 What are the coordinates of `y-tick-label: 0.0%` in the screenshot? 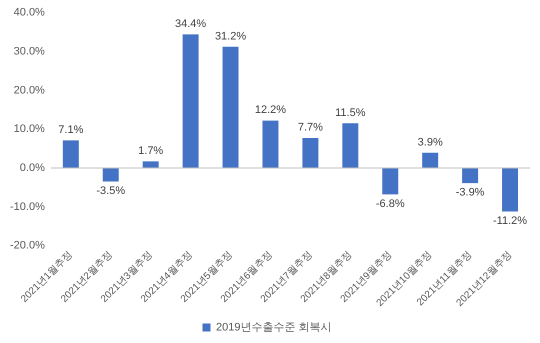 It's located at (33, 168).